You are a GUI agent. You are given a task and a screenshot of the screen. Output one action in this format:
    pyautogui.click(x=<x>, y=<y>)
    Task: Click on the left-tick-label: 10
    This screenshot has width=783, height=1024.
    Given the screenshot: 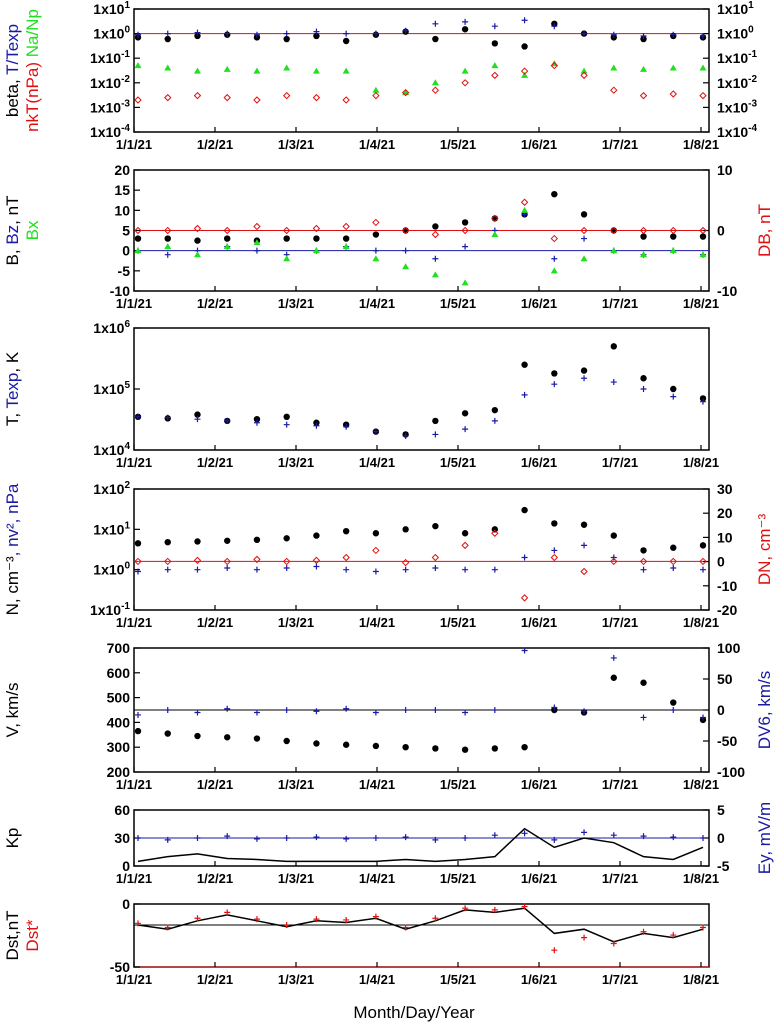 What is the action you would take?
    pyautogui.click(x=122, y=210)
    